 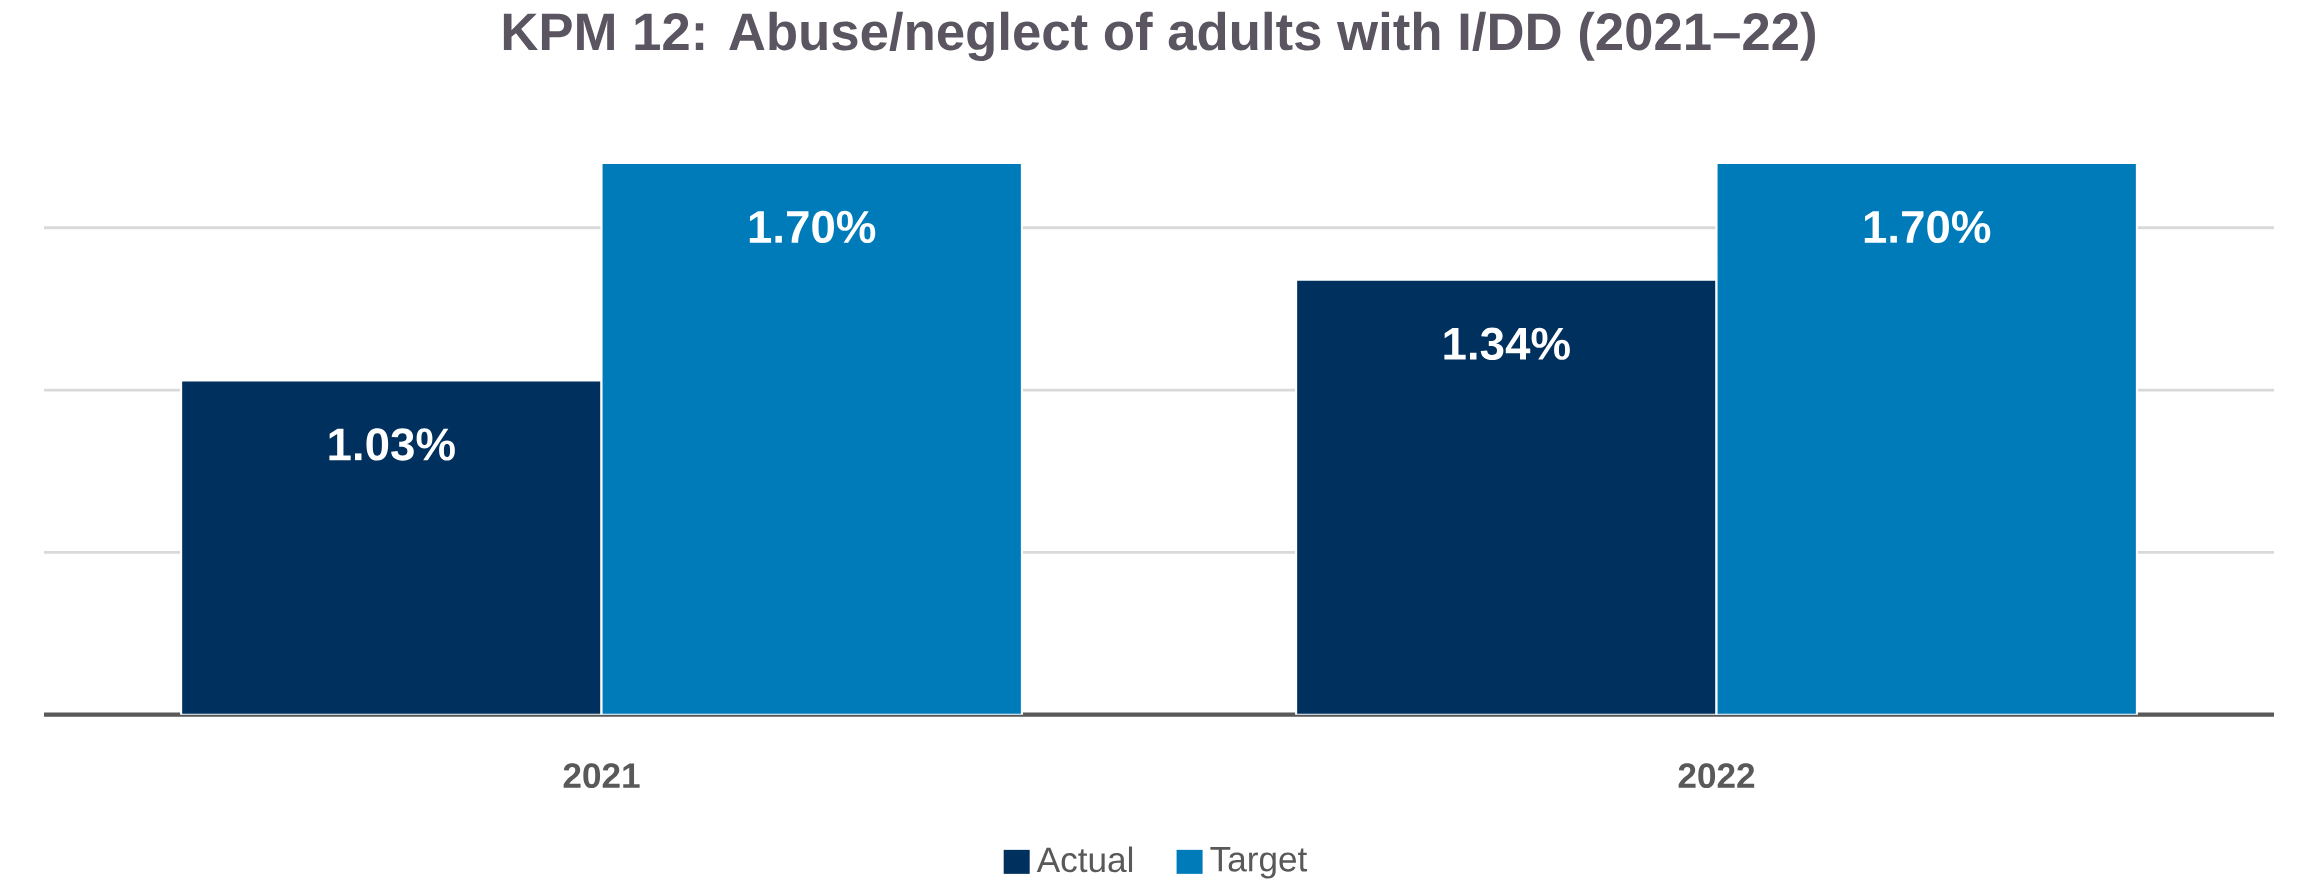 I want to click on x-tick-label: 2021, so click(x=601, y=775).